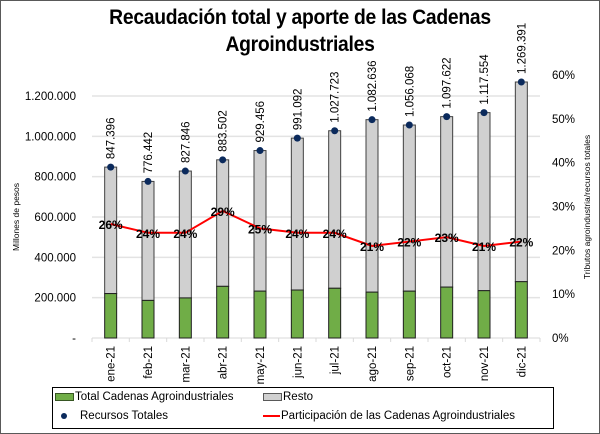  I want to click on y-tick-label: -, so click(74, 339).